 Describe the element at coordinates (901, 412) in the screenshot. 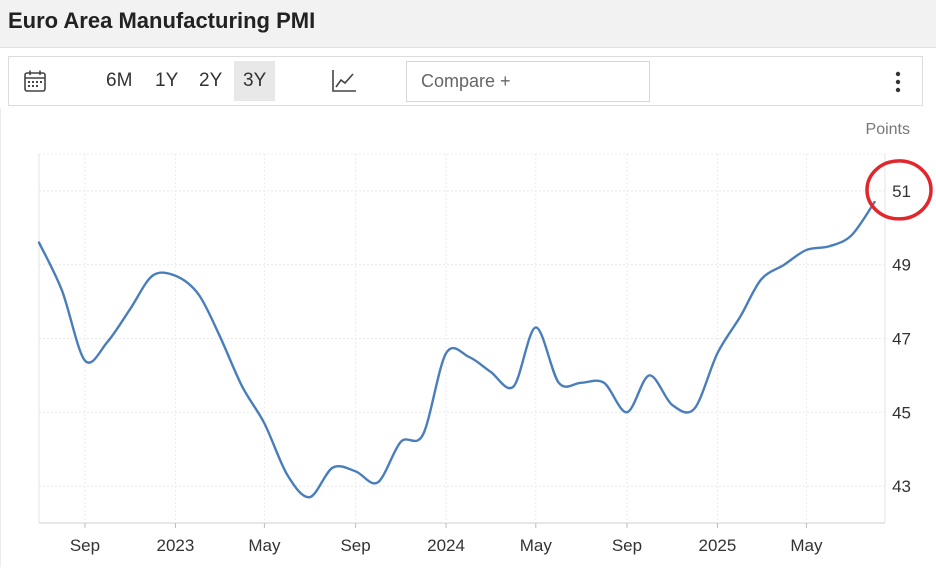

I see `y-tick-label: 45` at that location.